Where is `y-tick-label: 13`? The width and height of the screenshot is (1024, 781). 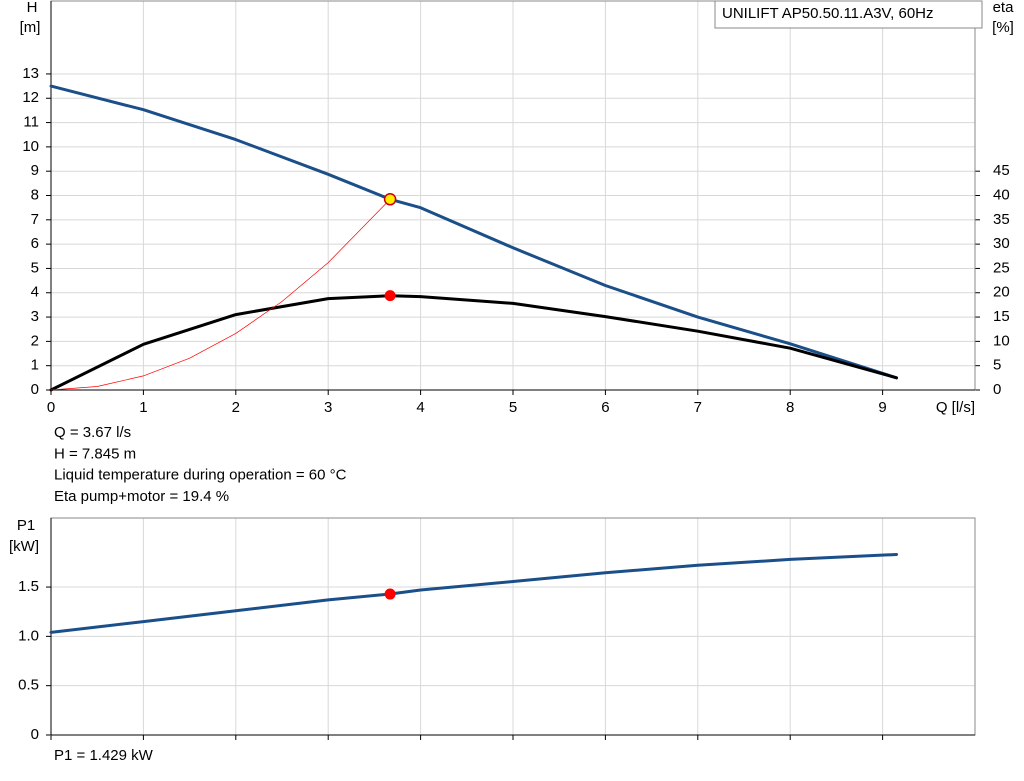
y-tick-label: 13 is located at coordinates (30, 73).